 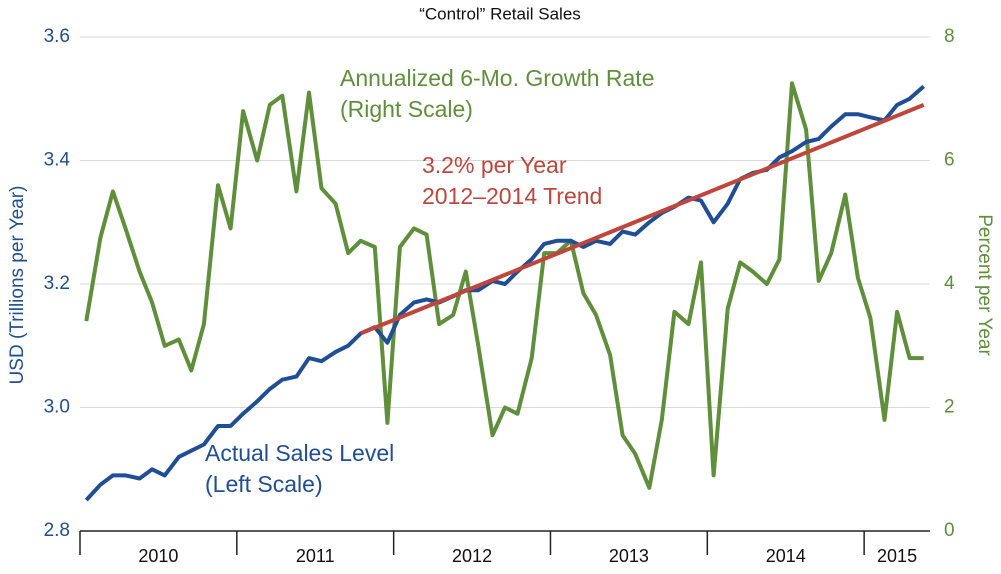 What do you see at coordinates (406, 109) in the screenshot?
I see `annotation: (Right Scale)` at bounding box center [406, 109].